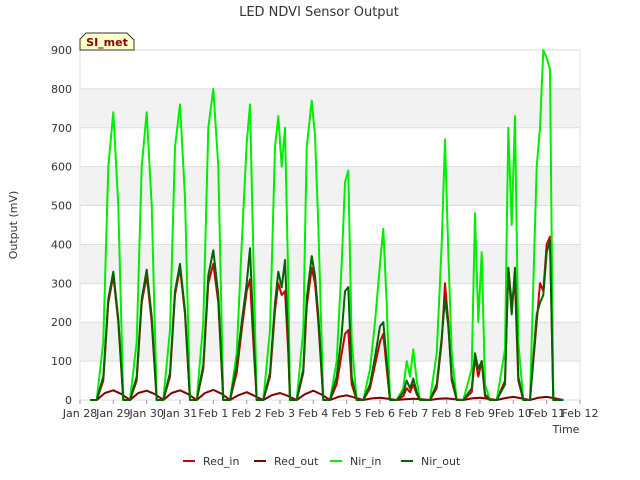  I want to click on x-tick-label: Feb 7, so click(413, 413).